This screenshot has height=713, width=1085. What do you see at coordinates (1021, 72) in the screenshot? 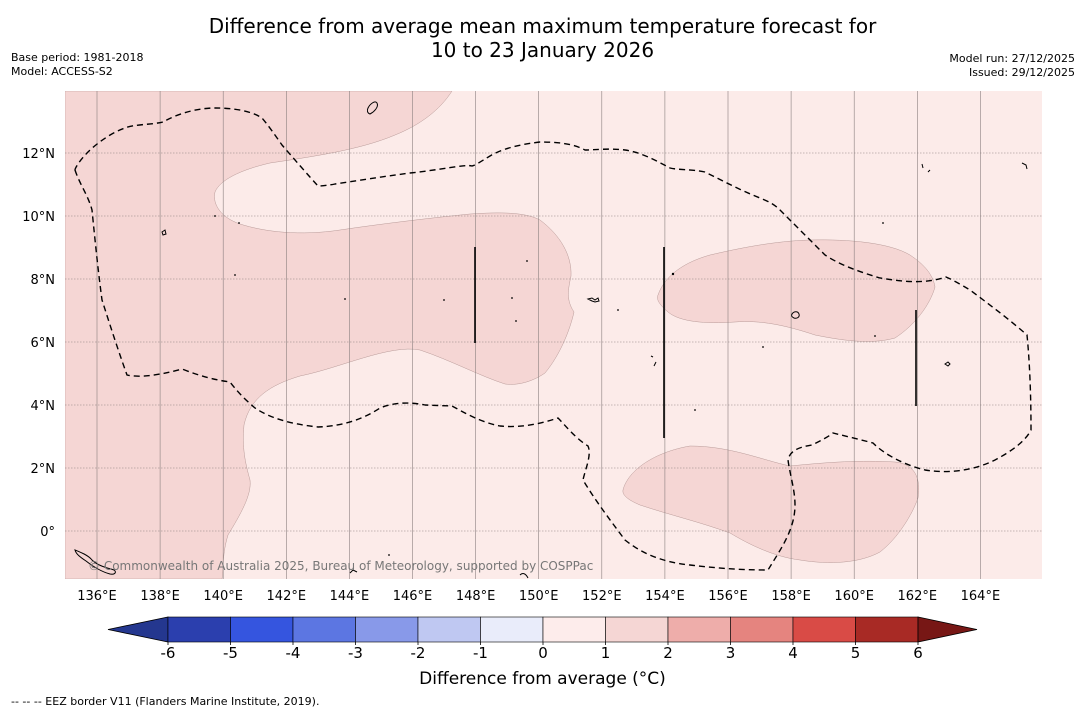
I see `issued-date: Issued: 29/12/2025` at bounding box center [1021, 72].